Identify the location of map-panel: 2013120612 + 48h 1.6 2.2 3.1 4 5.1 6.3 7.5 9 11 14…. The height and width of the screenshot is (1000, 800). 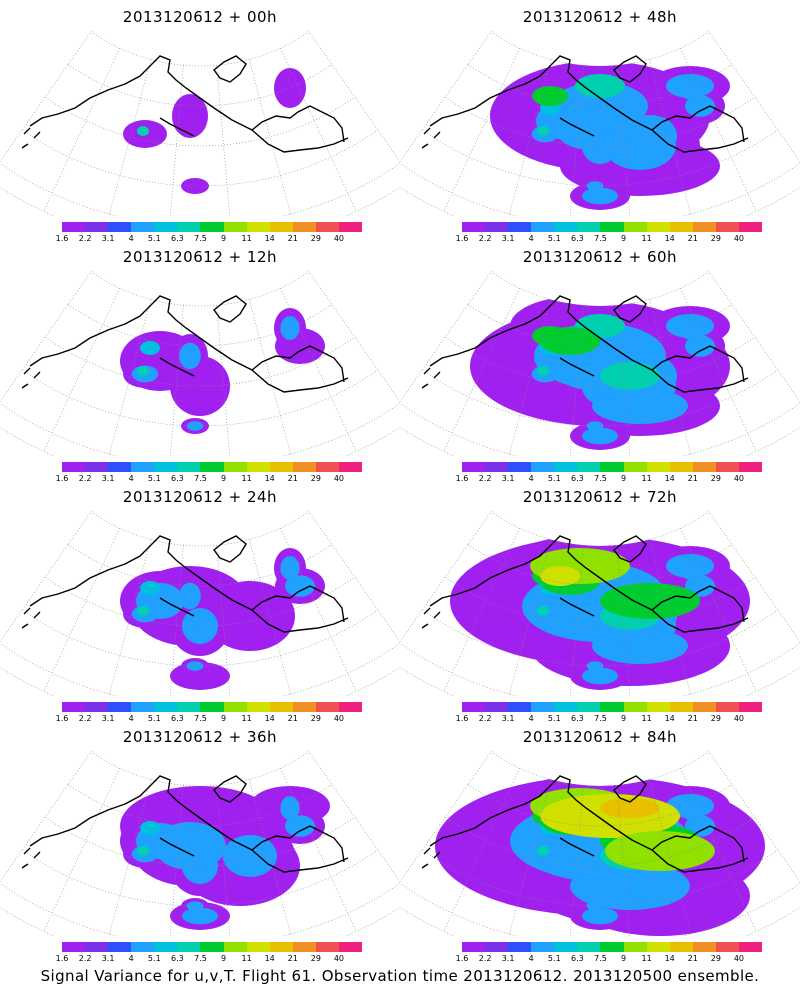
(600, 121).